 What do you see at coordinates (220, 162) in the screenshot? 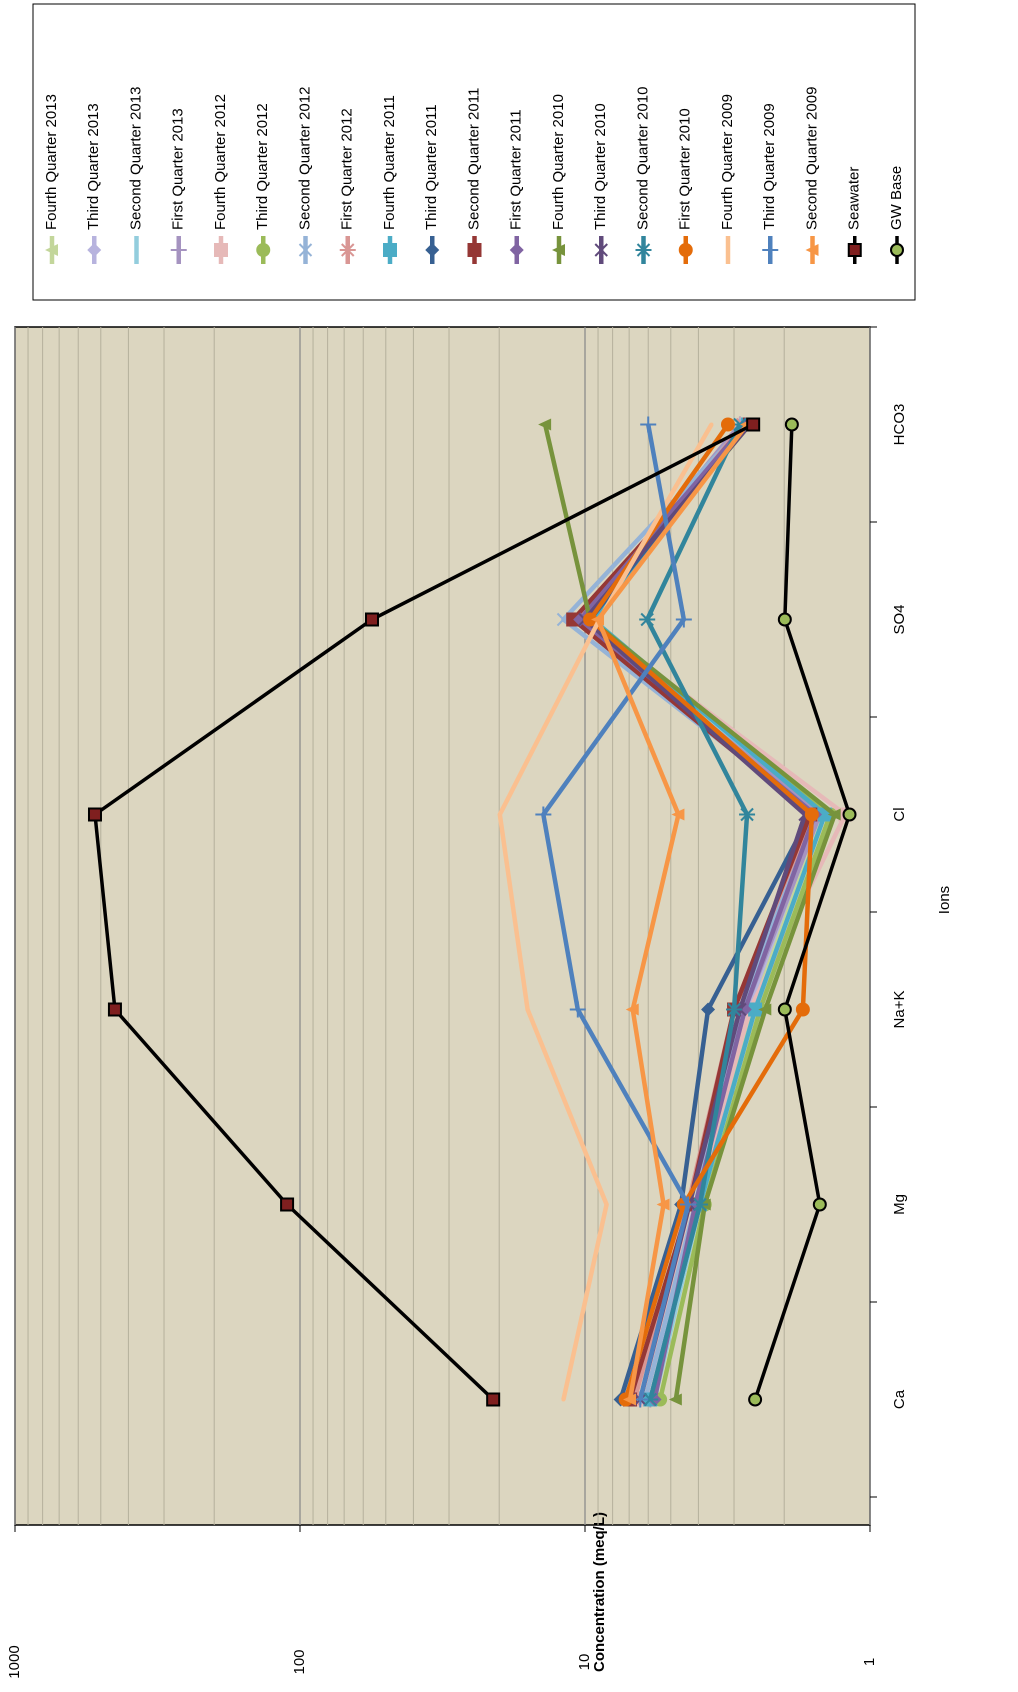
I see `legend-label: Fourth Quarter 2012` at bounding box center [220, 162].